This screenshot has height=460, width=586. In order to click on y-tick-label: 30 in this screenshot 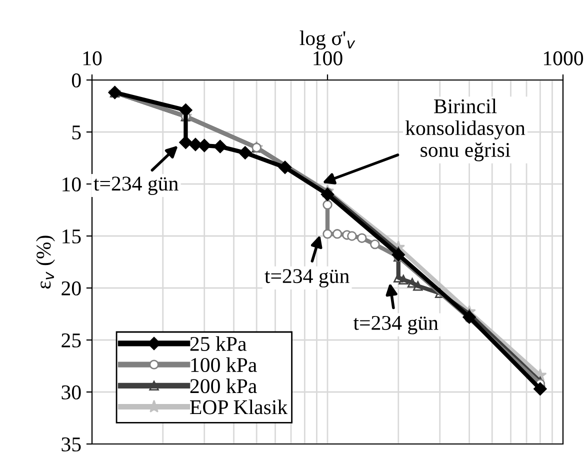, I will do `click(71, 392)`.